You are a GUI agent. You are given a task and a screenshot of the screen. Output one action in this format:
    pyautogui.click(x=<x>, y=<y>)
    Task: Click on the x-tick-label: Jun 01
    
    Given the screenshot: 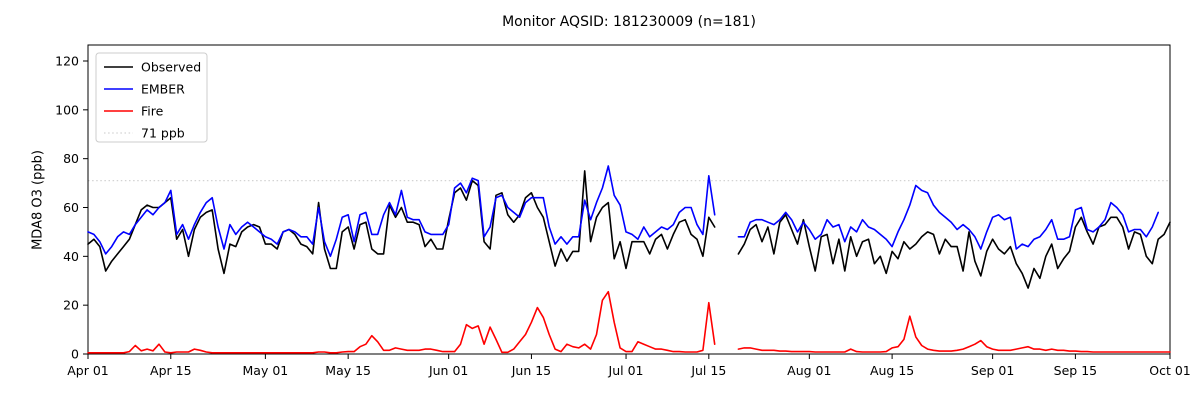 What is the action you would take?
    pyautogui.click(x=448, y=370)
    